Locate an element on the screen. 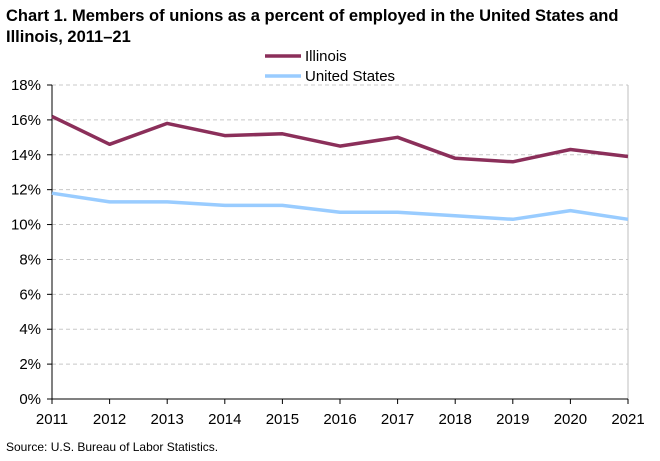 Image resolution: width=660 pixels, height=461 pixels. y-tick-label: 0% is located at coordinates (30, 399).